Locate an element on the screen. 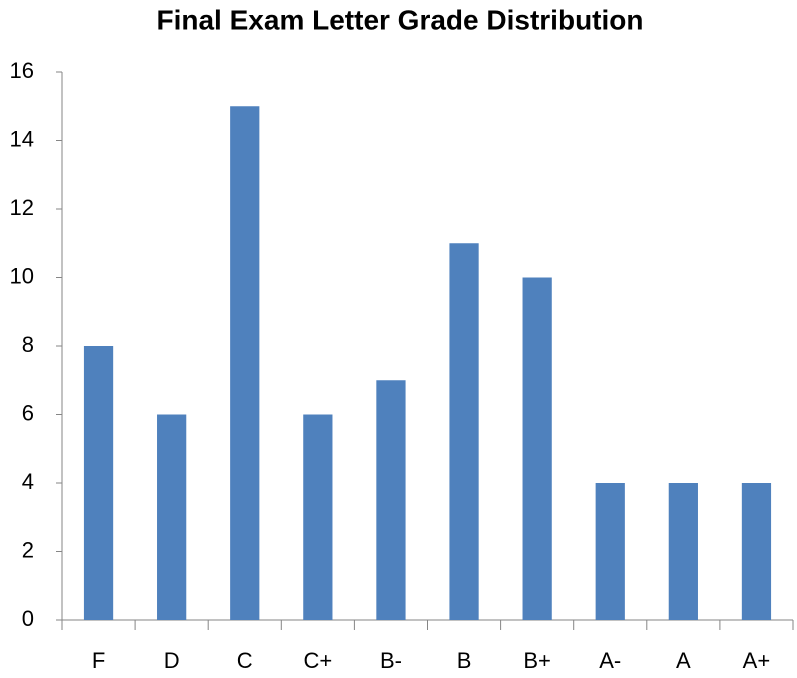  y-tick-label: 12 is located at coordinates (22, 207).